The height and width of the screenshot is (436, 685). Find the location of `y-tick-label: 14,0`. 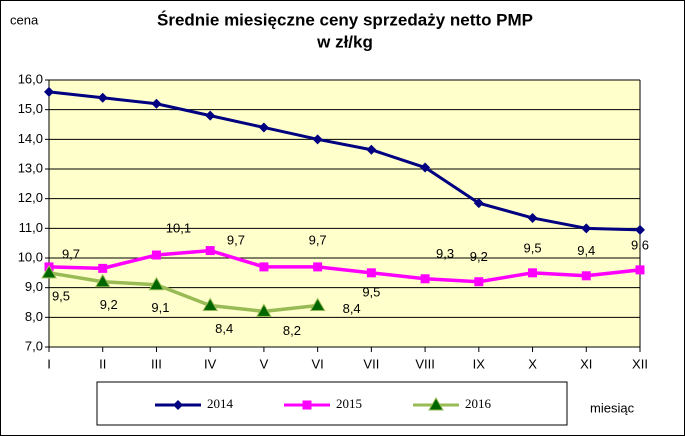

y-tick-label: 14,0 is located at coordinates (30, 138).